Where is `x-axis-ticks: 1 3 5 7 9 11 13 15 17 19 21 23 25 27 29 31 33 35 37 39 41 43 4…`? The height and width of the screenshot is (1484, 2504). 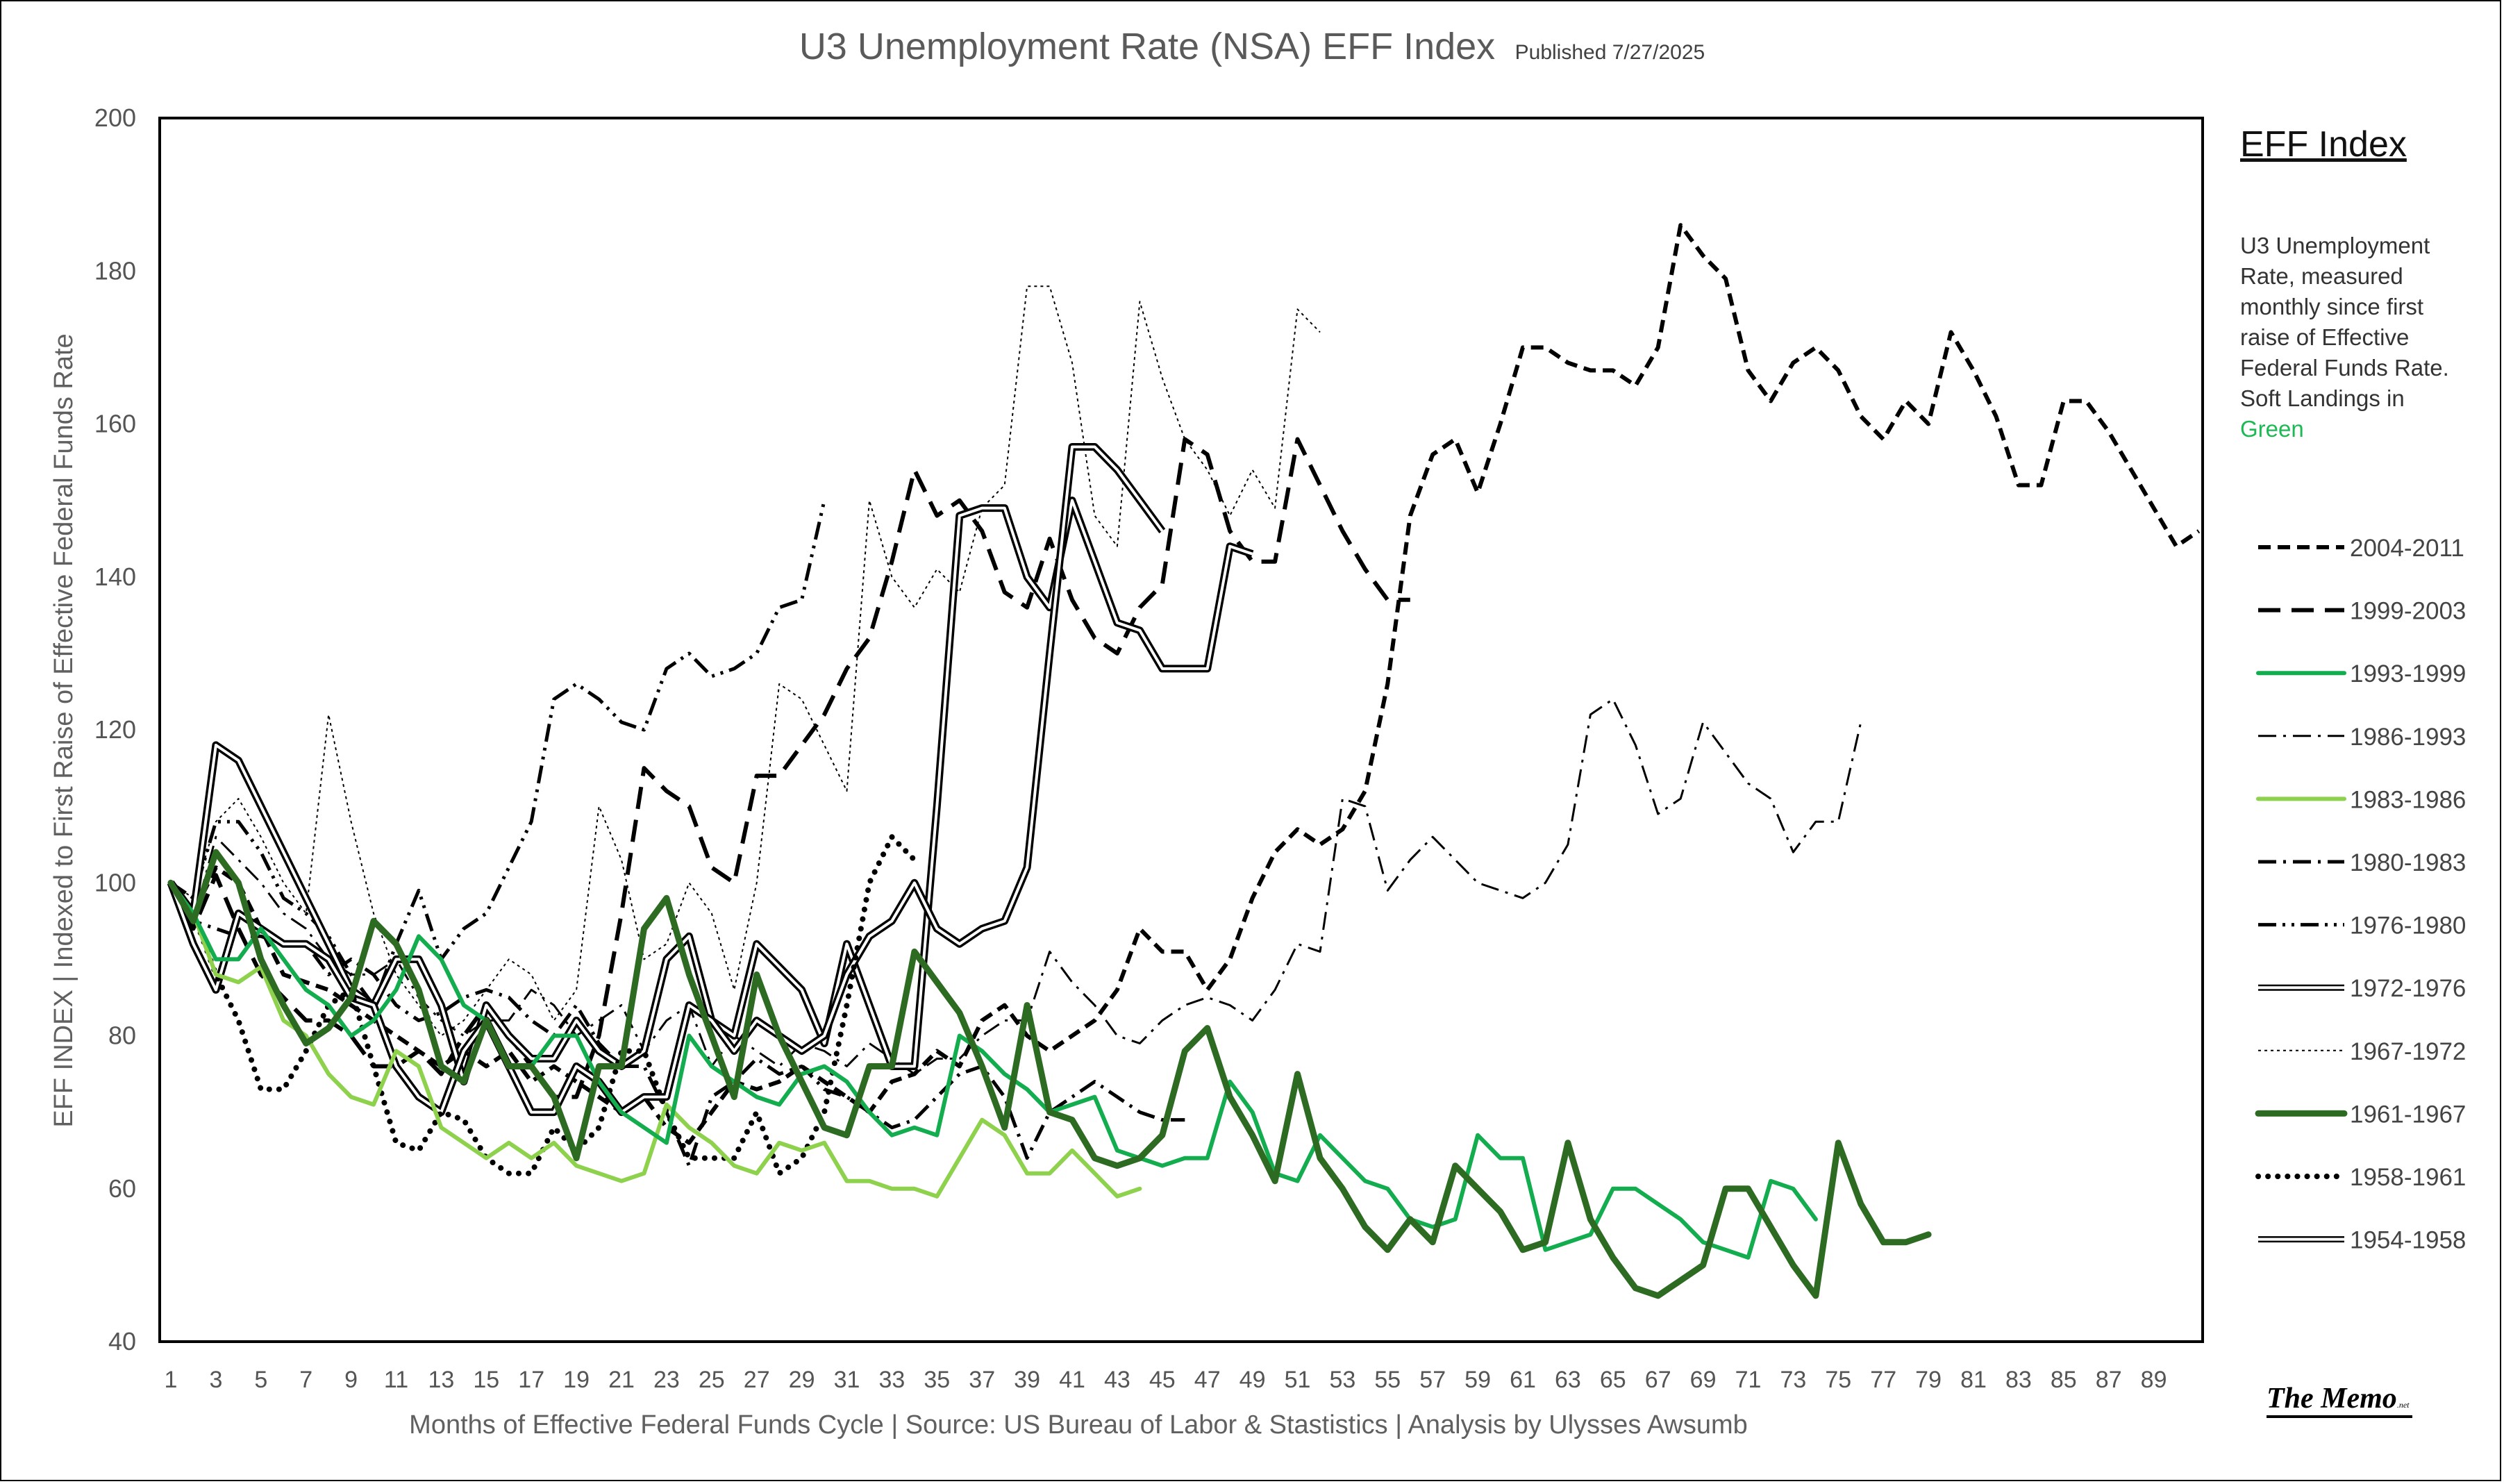 x-axis-ticks: 1 3 5 7 9 11 13 15 17 19 21 23 25 27 29 31 33 35 37 39 41 43 4… is located at coordinates (1166, 1380).